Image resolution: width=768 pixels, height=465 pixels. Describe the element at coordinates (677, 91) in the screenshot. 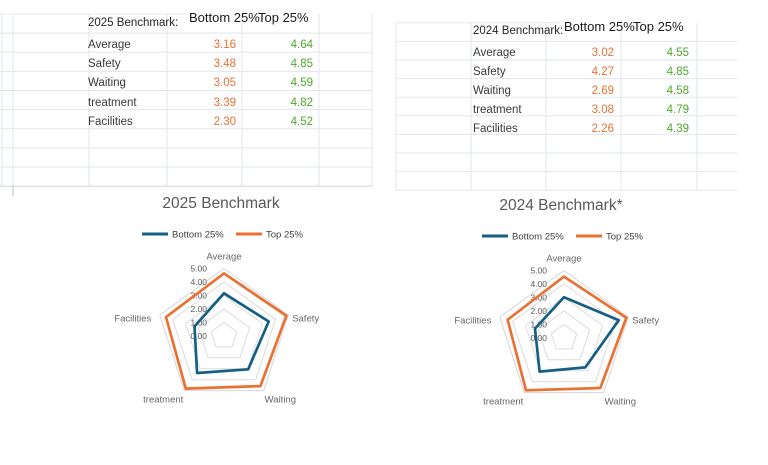

I see `top25-value: 4.58` at that location.